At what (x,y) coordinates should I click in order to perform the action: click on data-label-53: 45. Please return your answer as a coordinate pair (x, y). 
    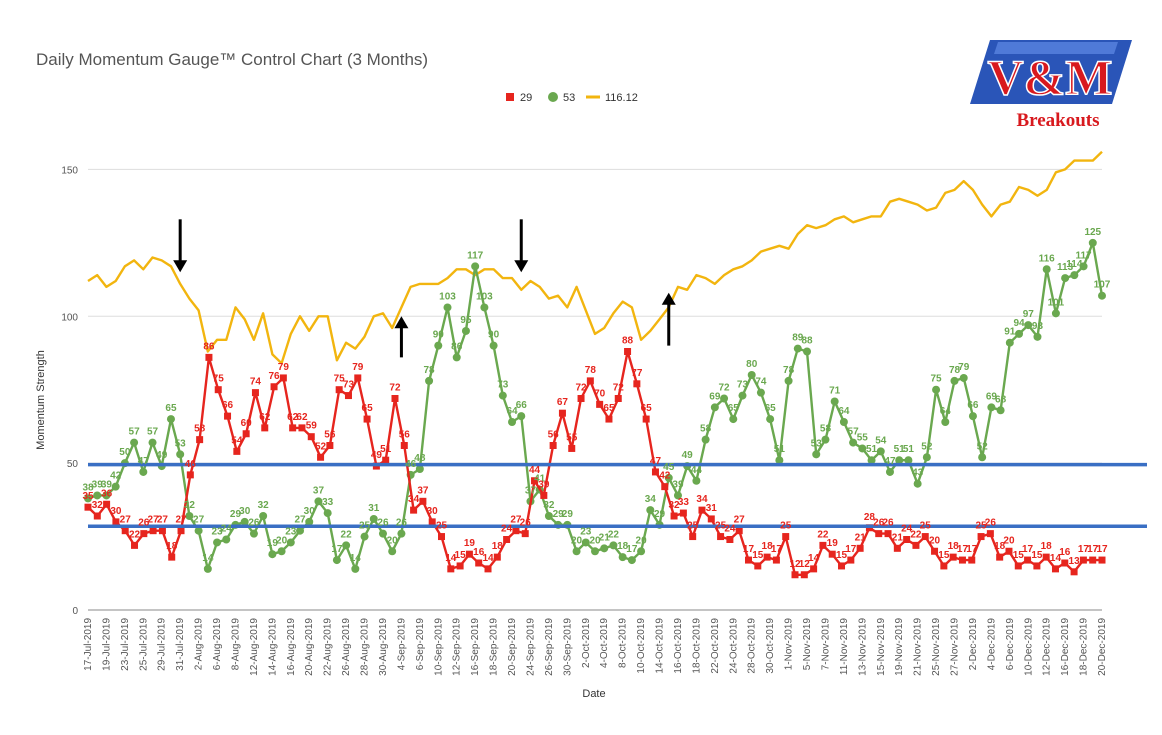
    Looking at the image, I should click on (669, 467).